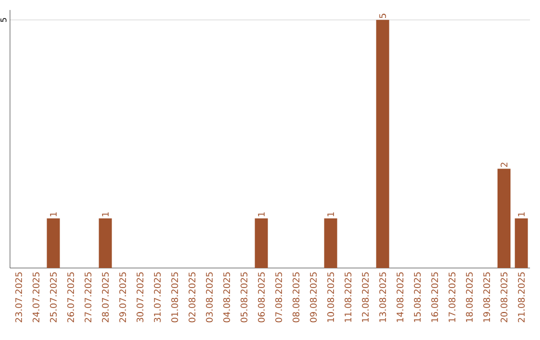 This screenshot has height=340, width=540. I want to click on x-tick-label: 09.08.2025, so click(313, 297).